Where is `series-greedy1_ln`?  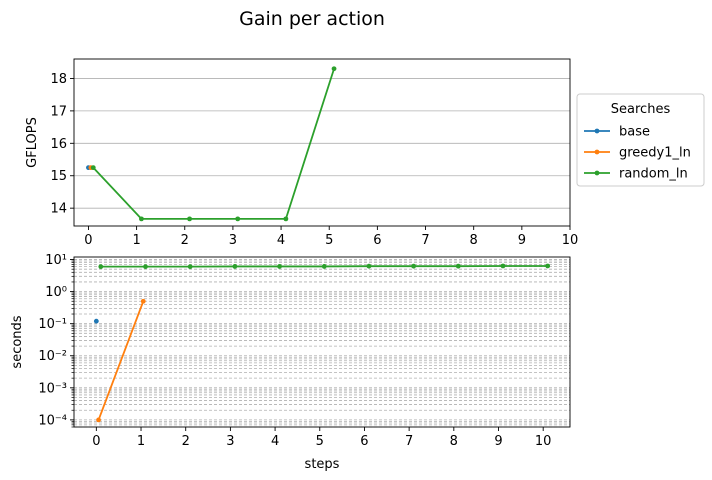
series-greedy1_ln is located at coordinates (121, 360).